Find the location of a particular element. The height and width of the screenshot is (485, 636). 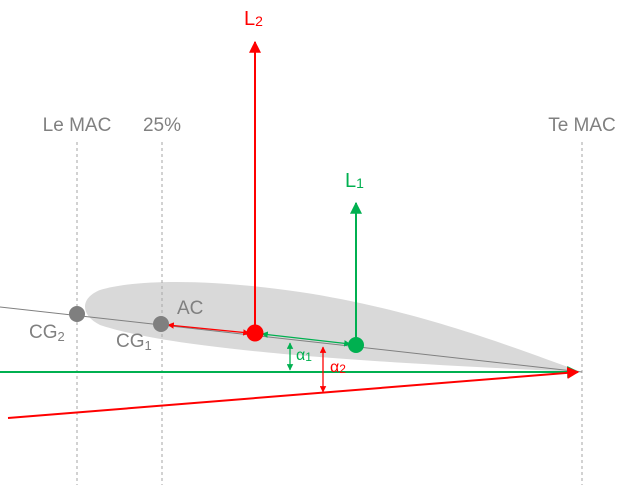

label-cg2-main: CG is located at coordinates (43, 332).